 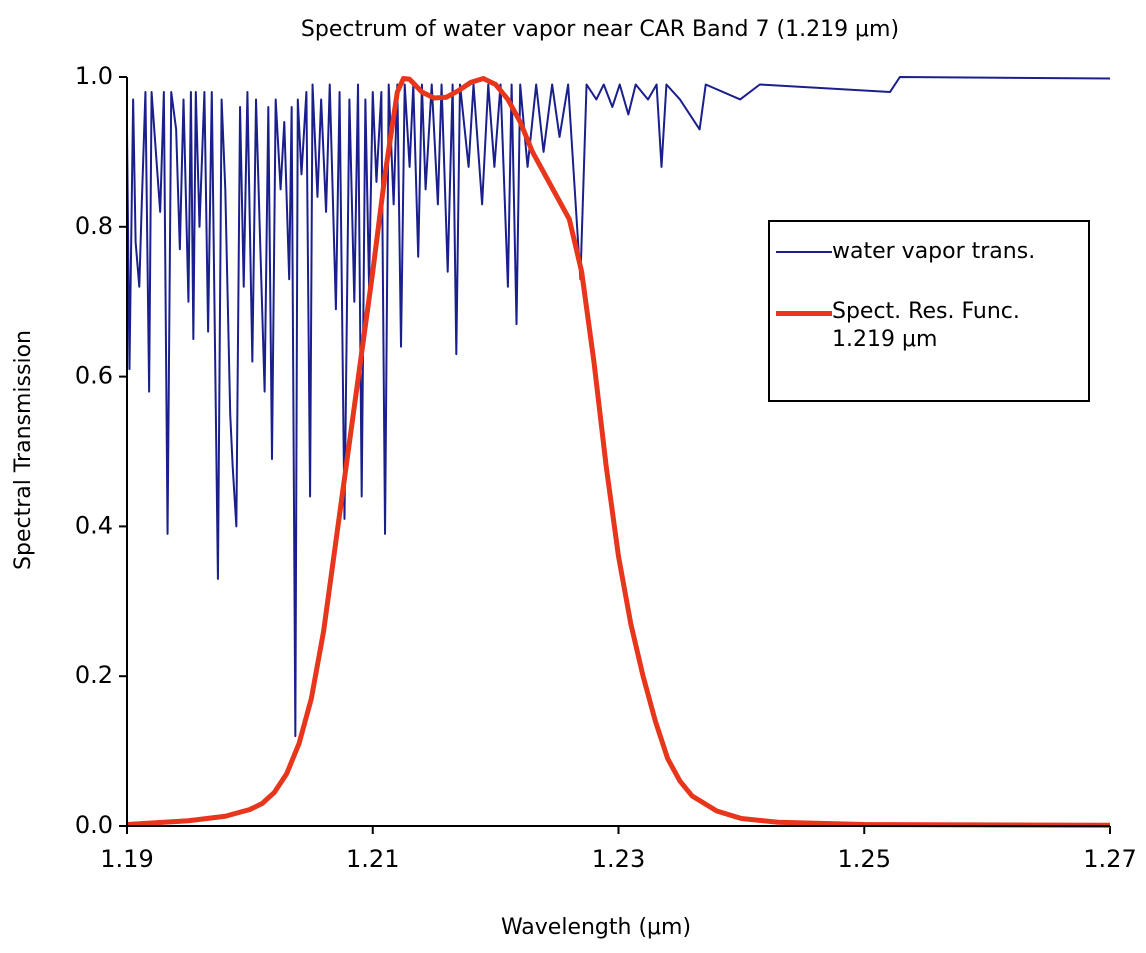 I want to click on x-tick-label: 1.27, so click(x=1109, y=859).